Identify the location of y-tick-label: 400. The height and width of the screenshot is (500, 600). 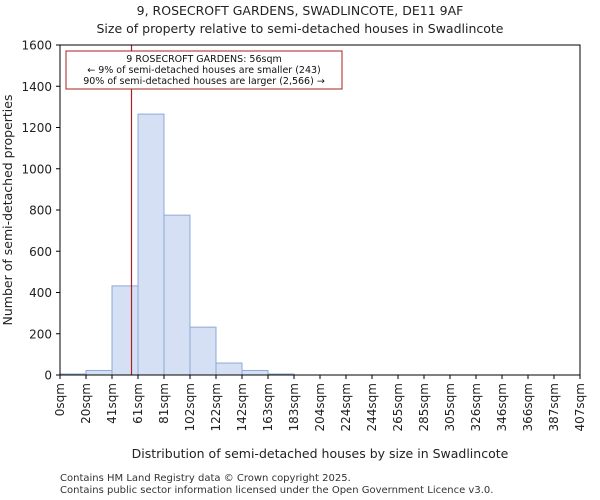
(40, 293).